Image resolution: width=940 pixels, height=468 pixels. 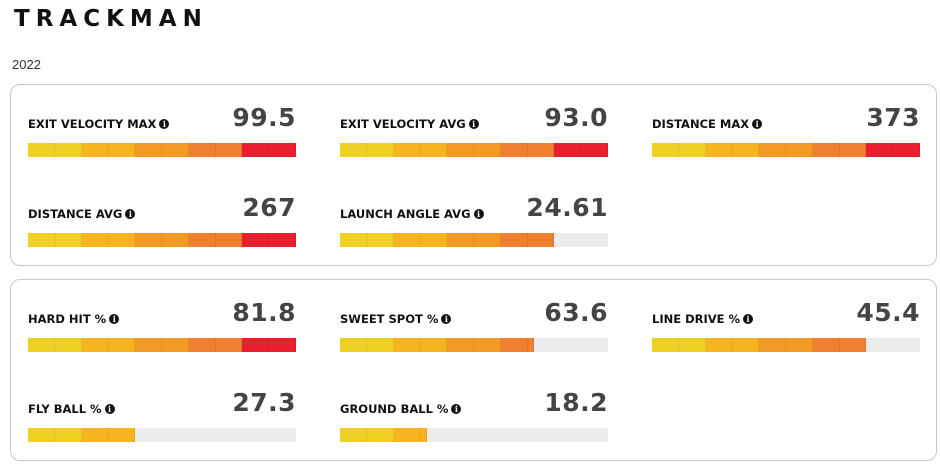 What do you see at coordinates (162, 418) in the screenshot?
I see `stat-fly-ball-pct: FLY BALL % i 27.3` at bounding box center [162, 418].